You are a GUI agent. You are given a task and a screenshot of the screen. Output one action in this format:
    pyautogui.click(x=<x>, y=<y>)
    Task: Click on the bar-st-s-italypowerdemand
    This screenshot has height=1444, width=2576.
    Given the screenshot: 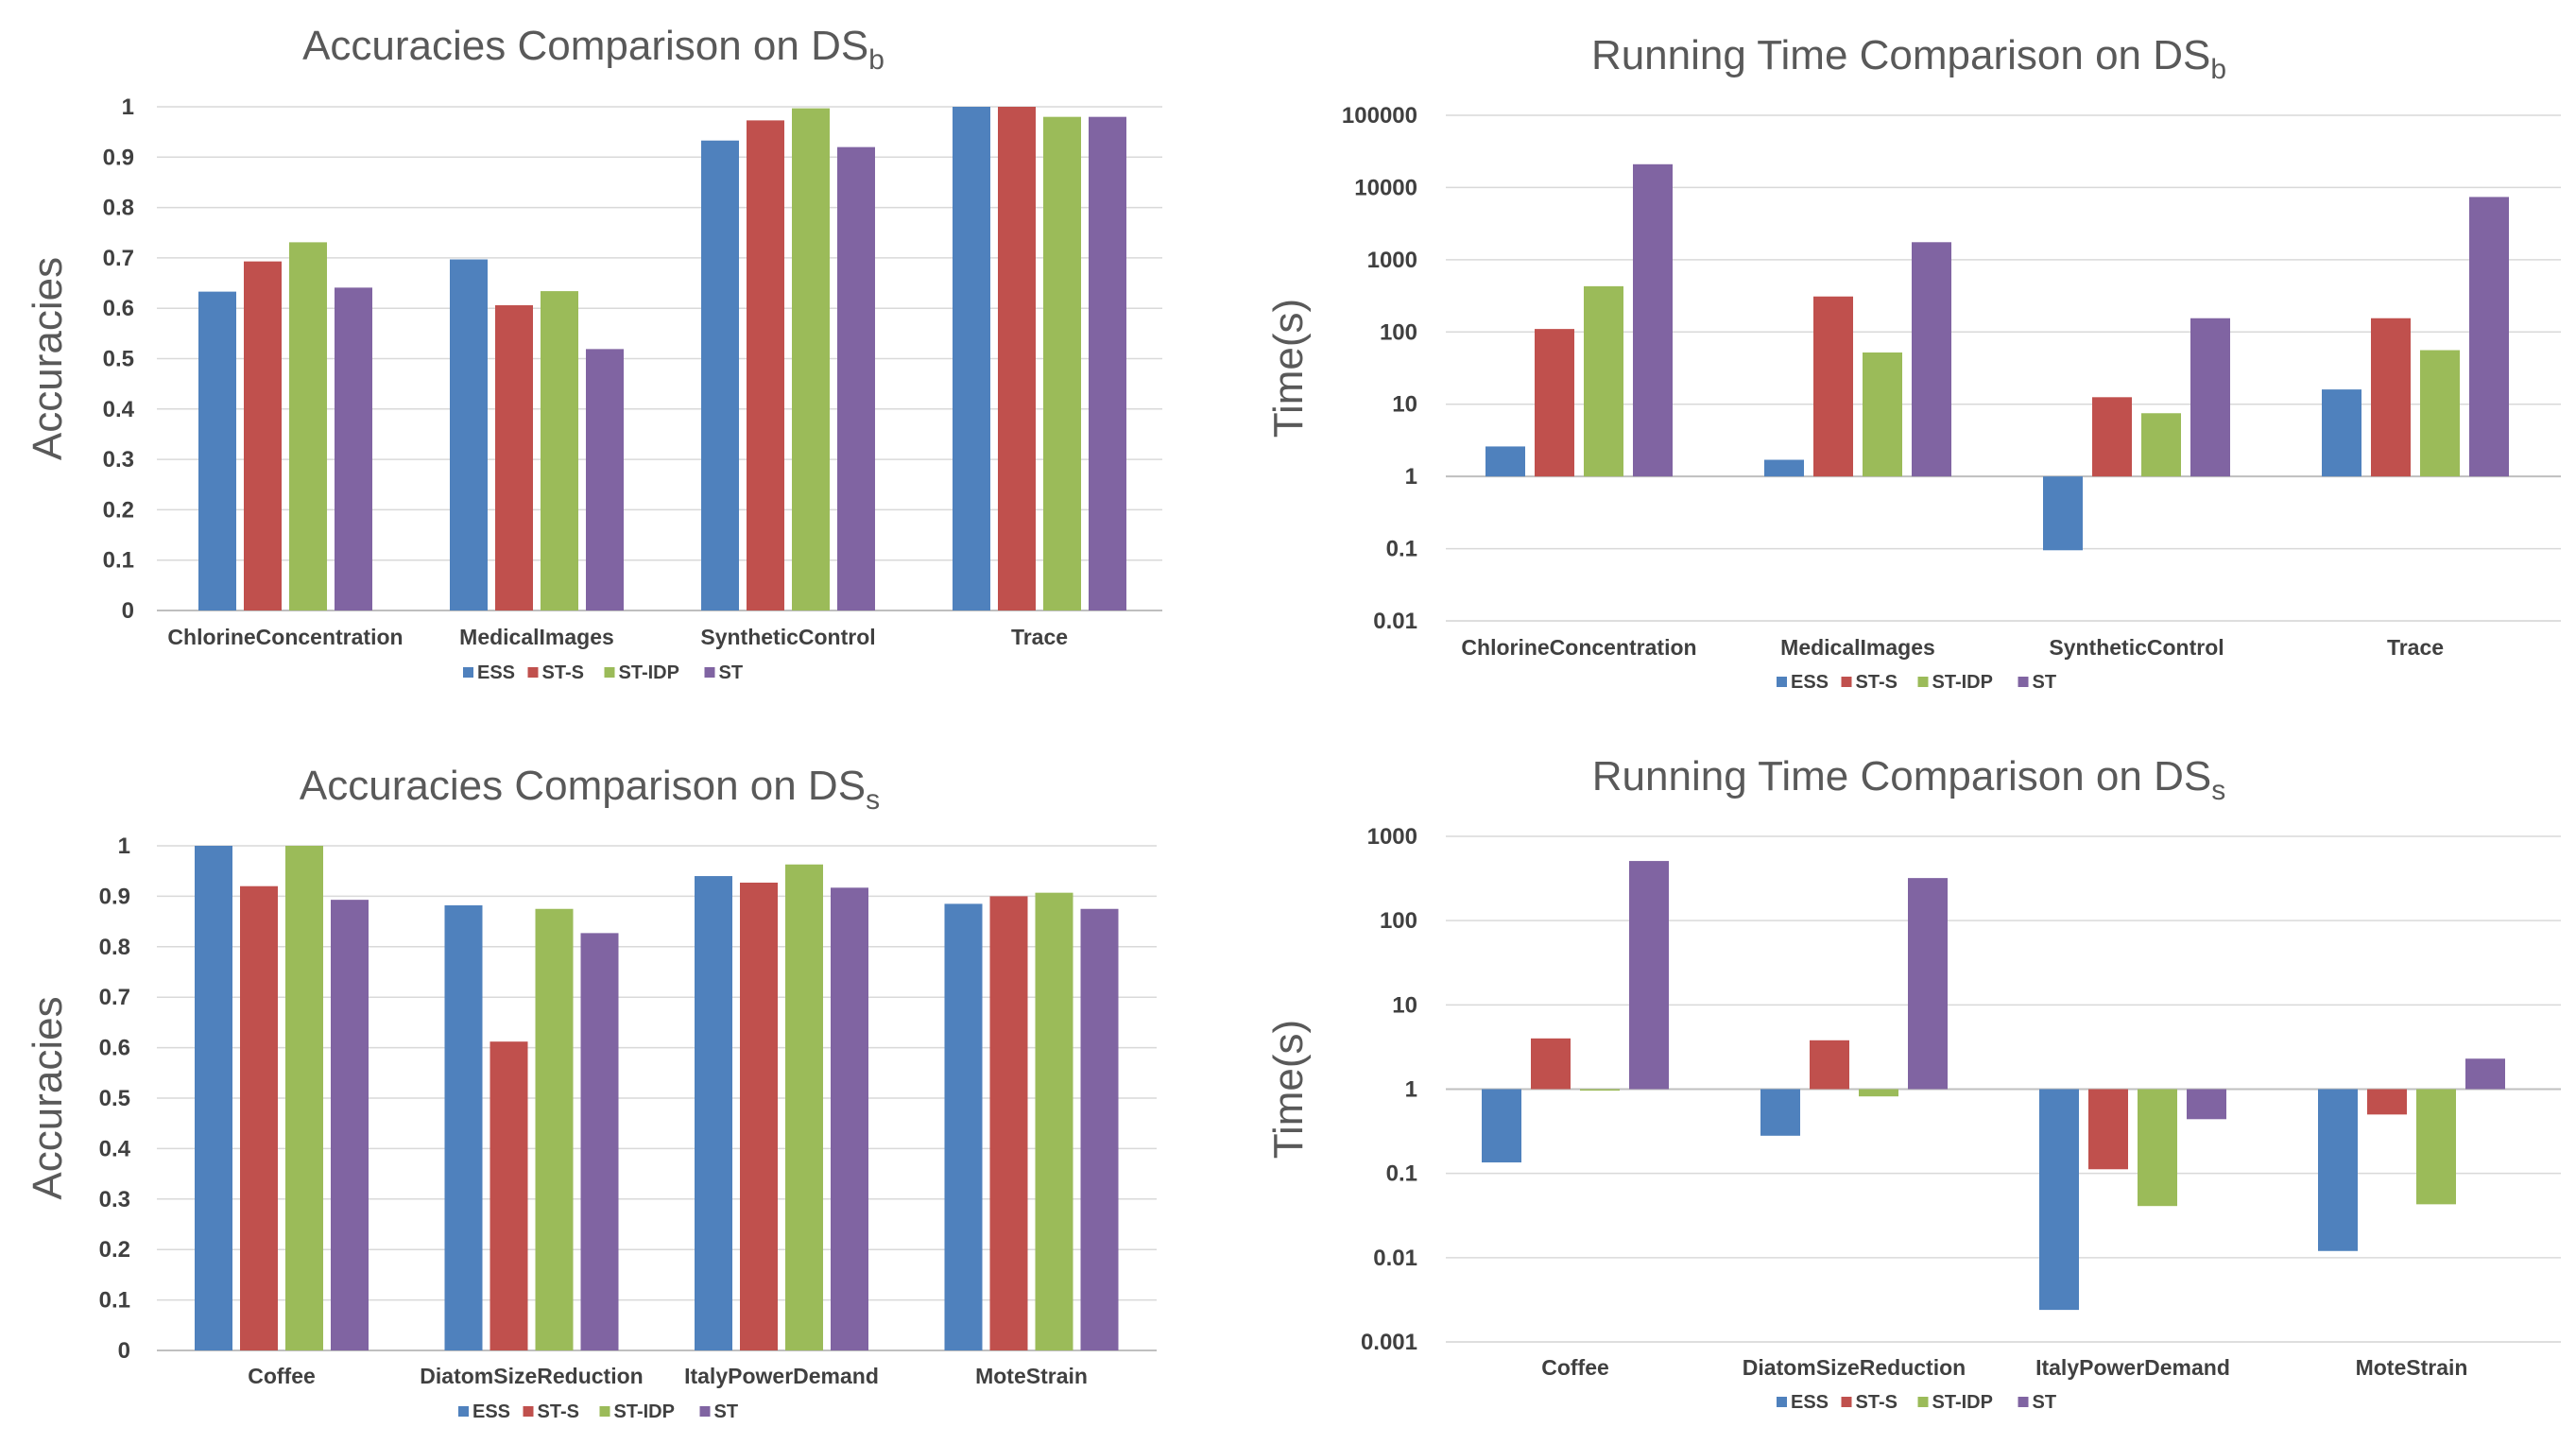 What is the action you would take?
    pyautogui.click(x=759, y=1116)
    